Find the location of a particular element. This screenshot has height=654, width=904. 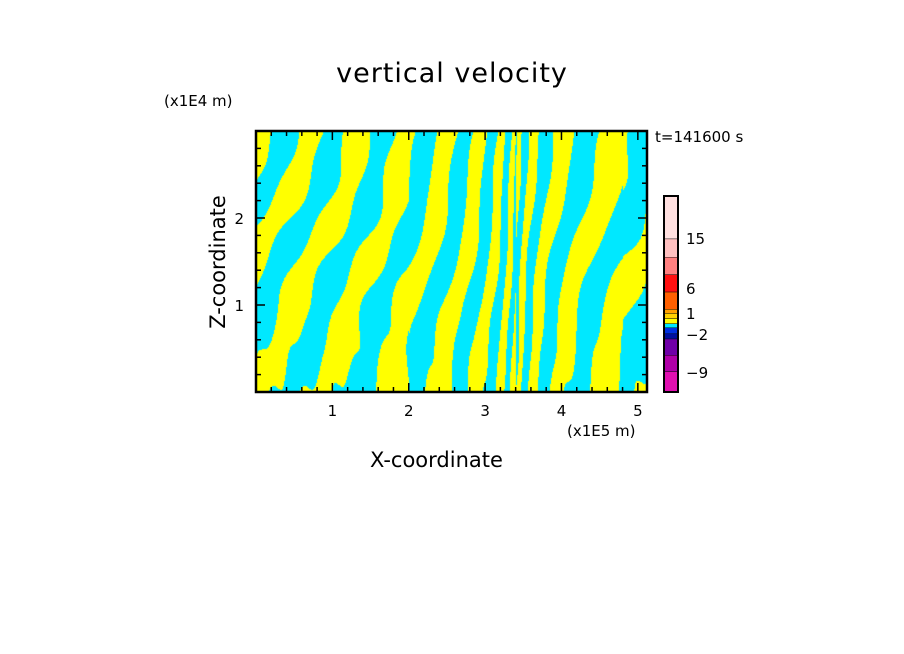

colorbar-label: 1 is located at coordinates (691, 314).